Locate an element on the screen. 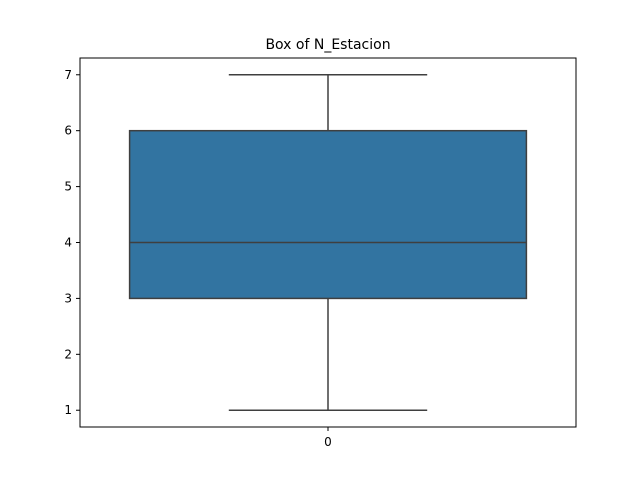 The width and height of the screenshot is (640, 480). y-axis: 1 2 3 4 5 6 7 is located at coordinates (72, 242).